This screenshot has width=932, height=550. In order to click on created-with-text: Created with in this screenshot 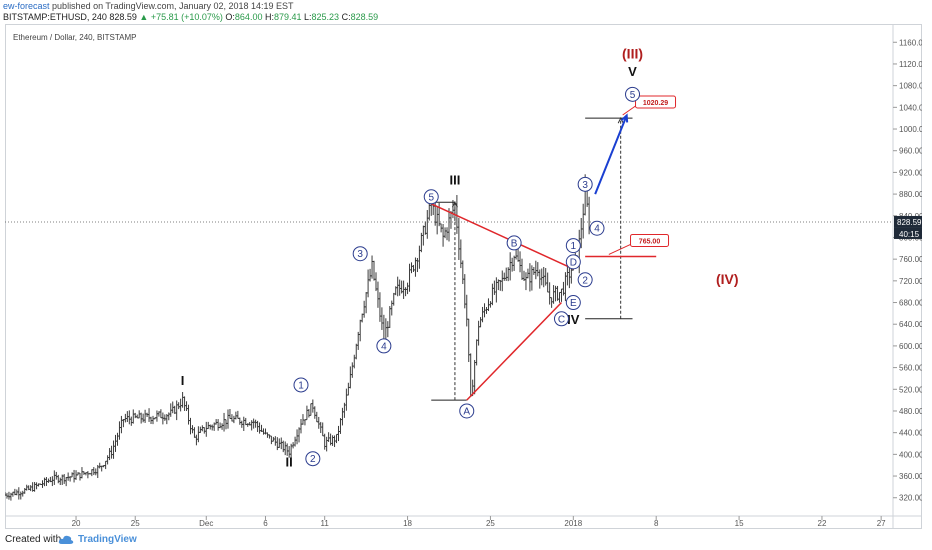, I will do `click(33, 539)`.